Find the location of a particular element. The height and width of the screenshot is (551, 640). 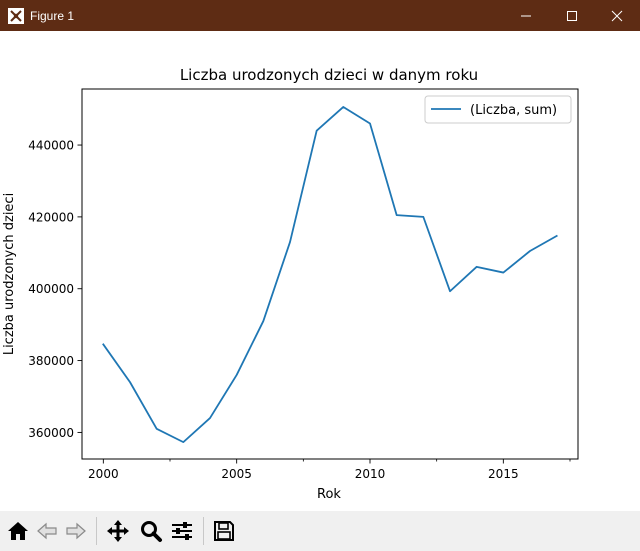

y-tick-label: 380000 is located at coordinates (51, 361).